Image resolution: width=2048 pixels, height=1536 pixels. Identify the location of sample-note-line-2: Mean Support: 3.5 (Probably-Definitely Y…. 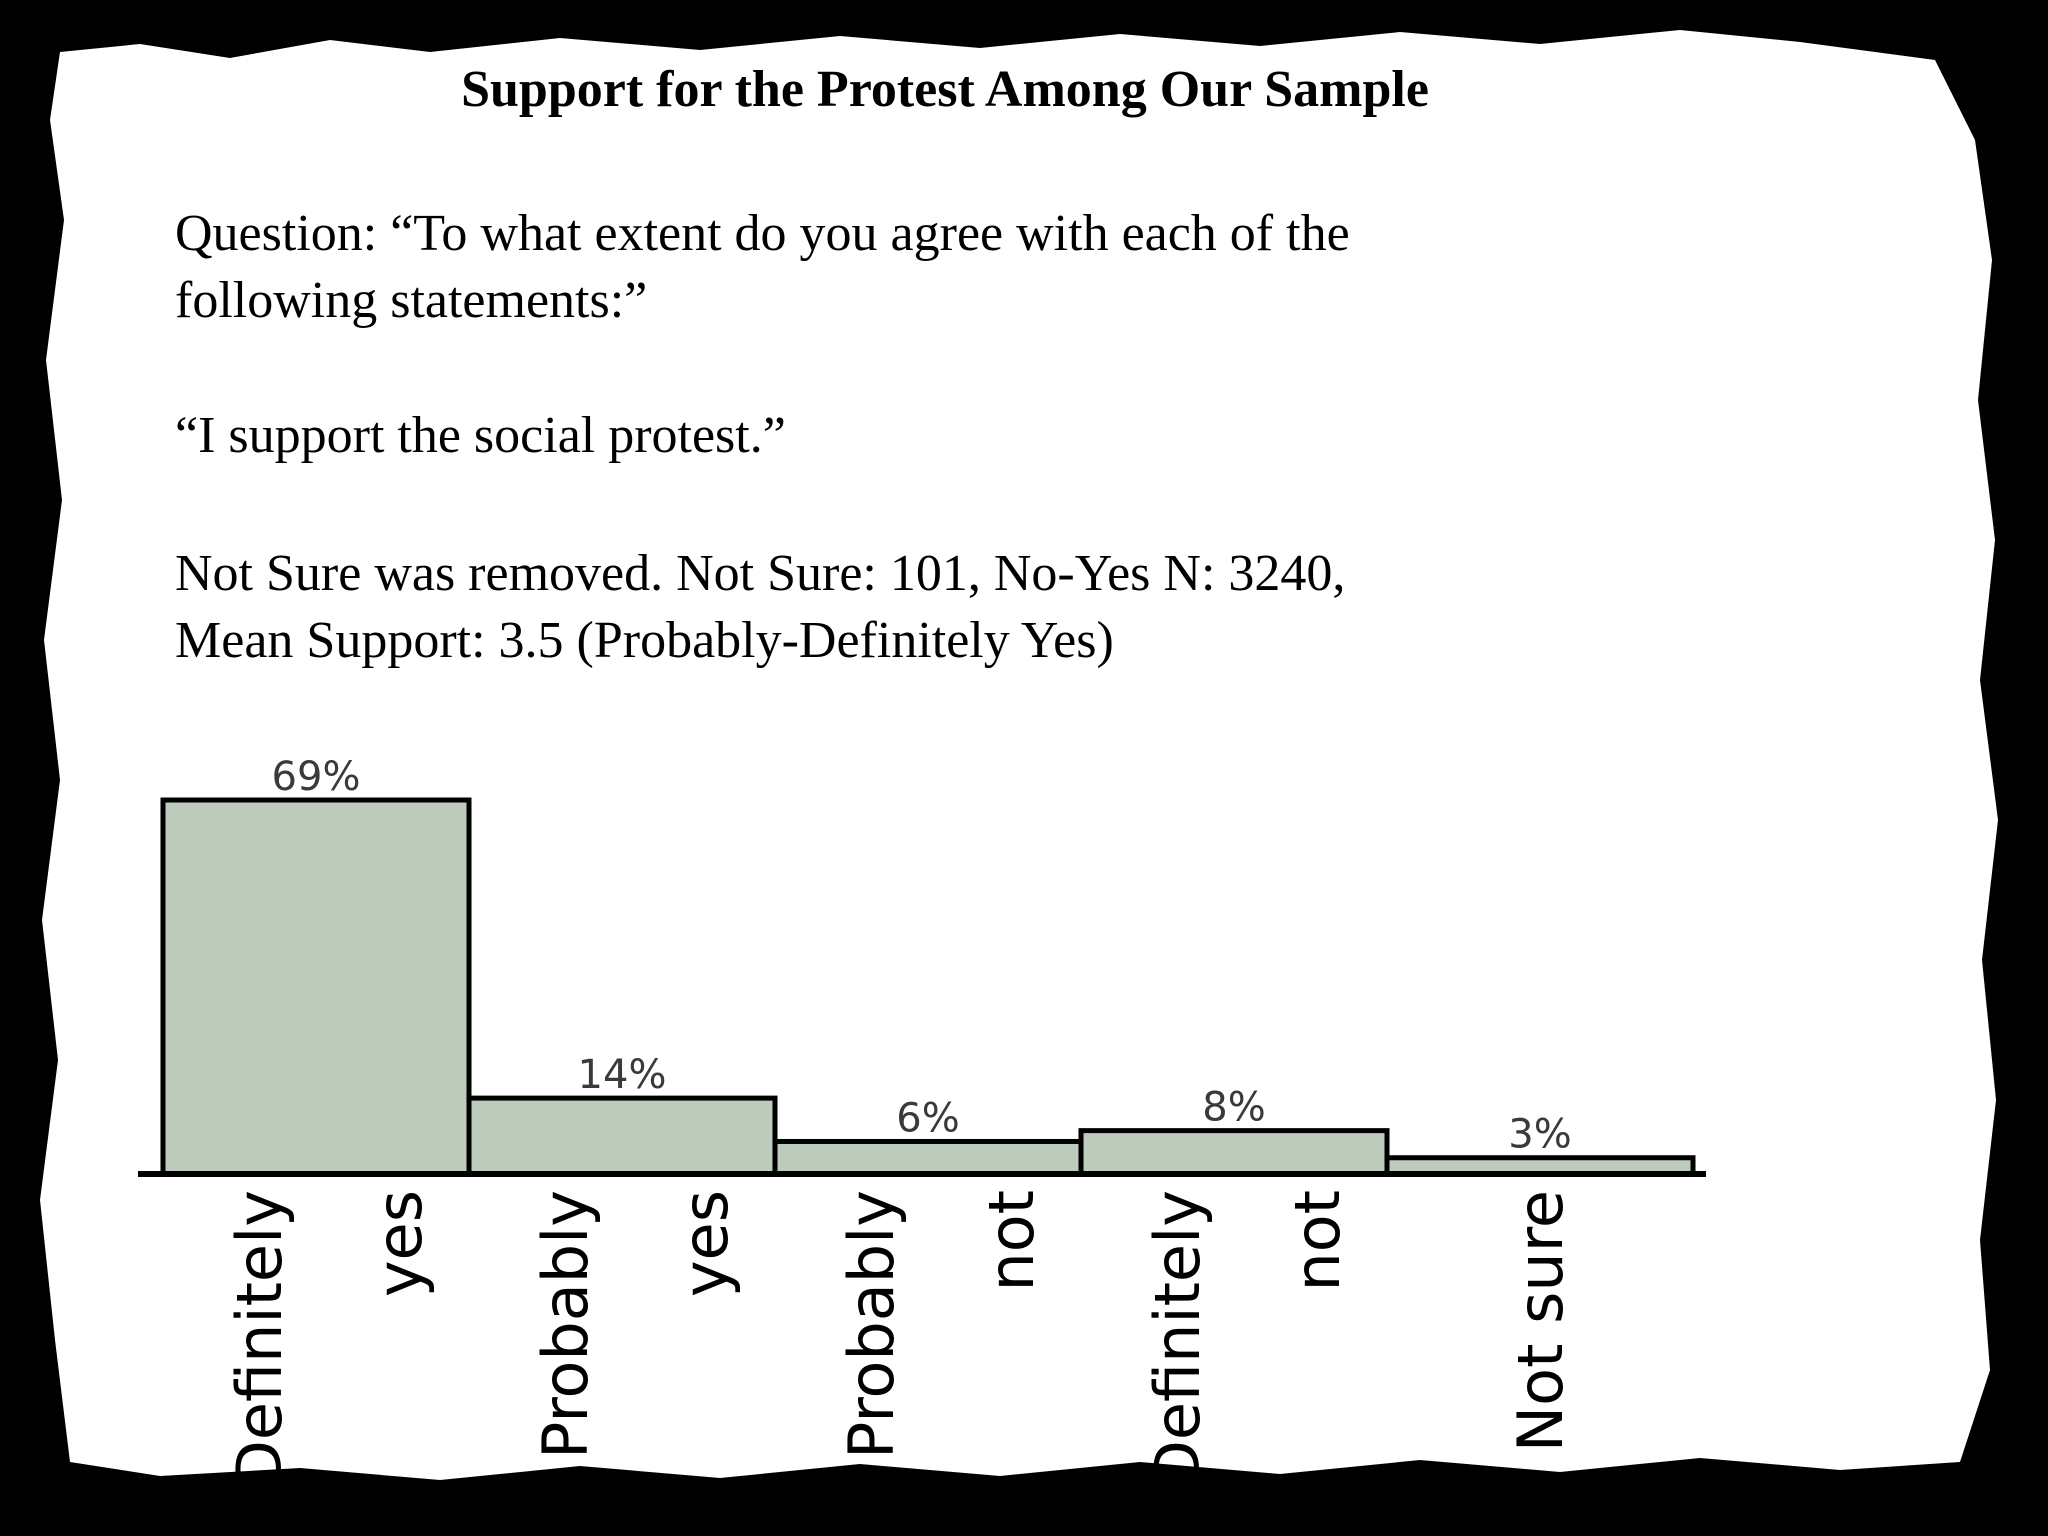
(644, 640).